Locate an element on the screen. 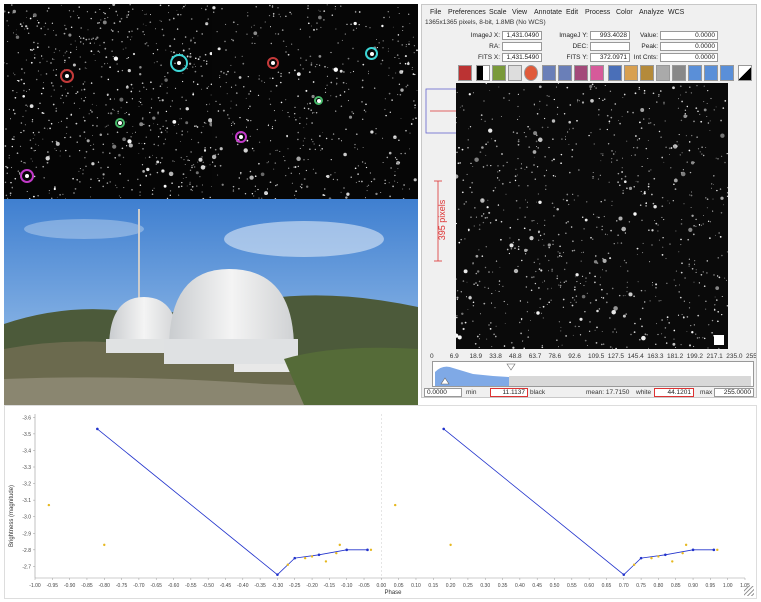 This screenshot has height=602, width=761. square-icon is located at coordinates (515, 73).